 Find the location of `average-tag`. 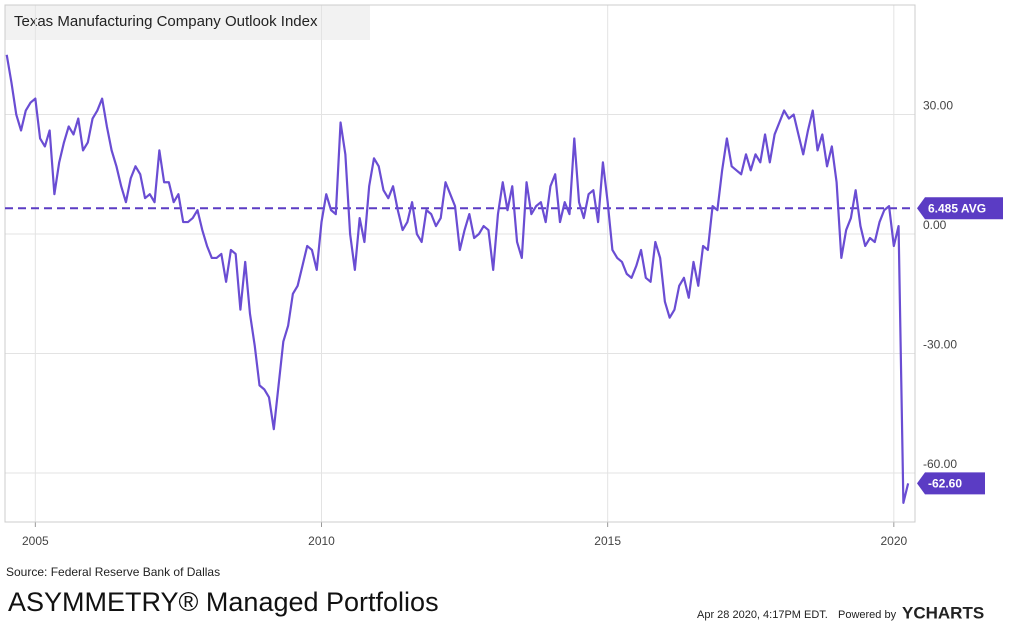

average-tag is located at coordinates (960, 208).